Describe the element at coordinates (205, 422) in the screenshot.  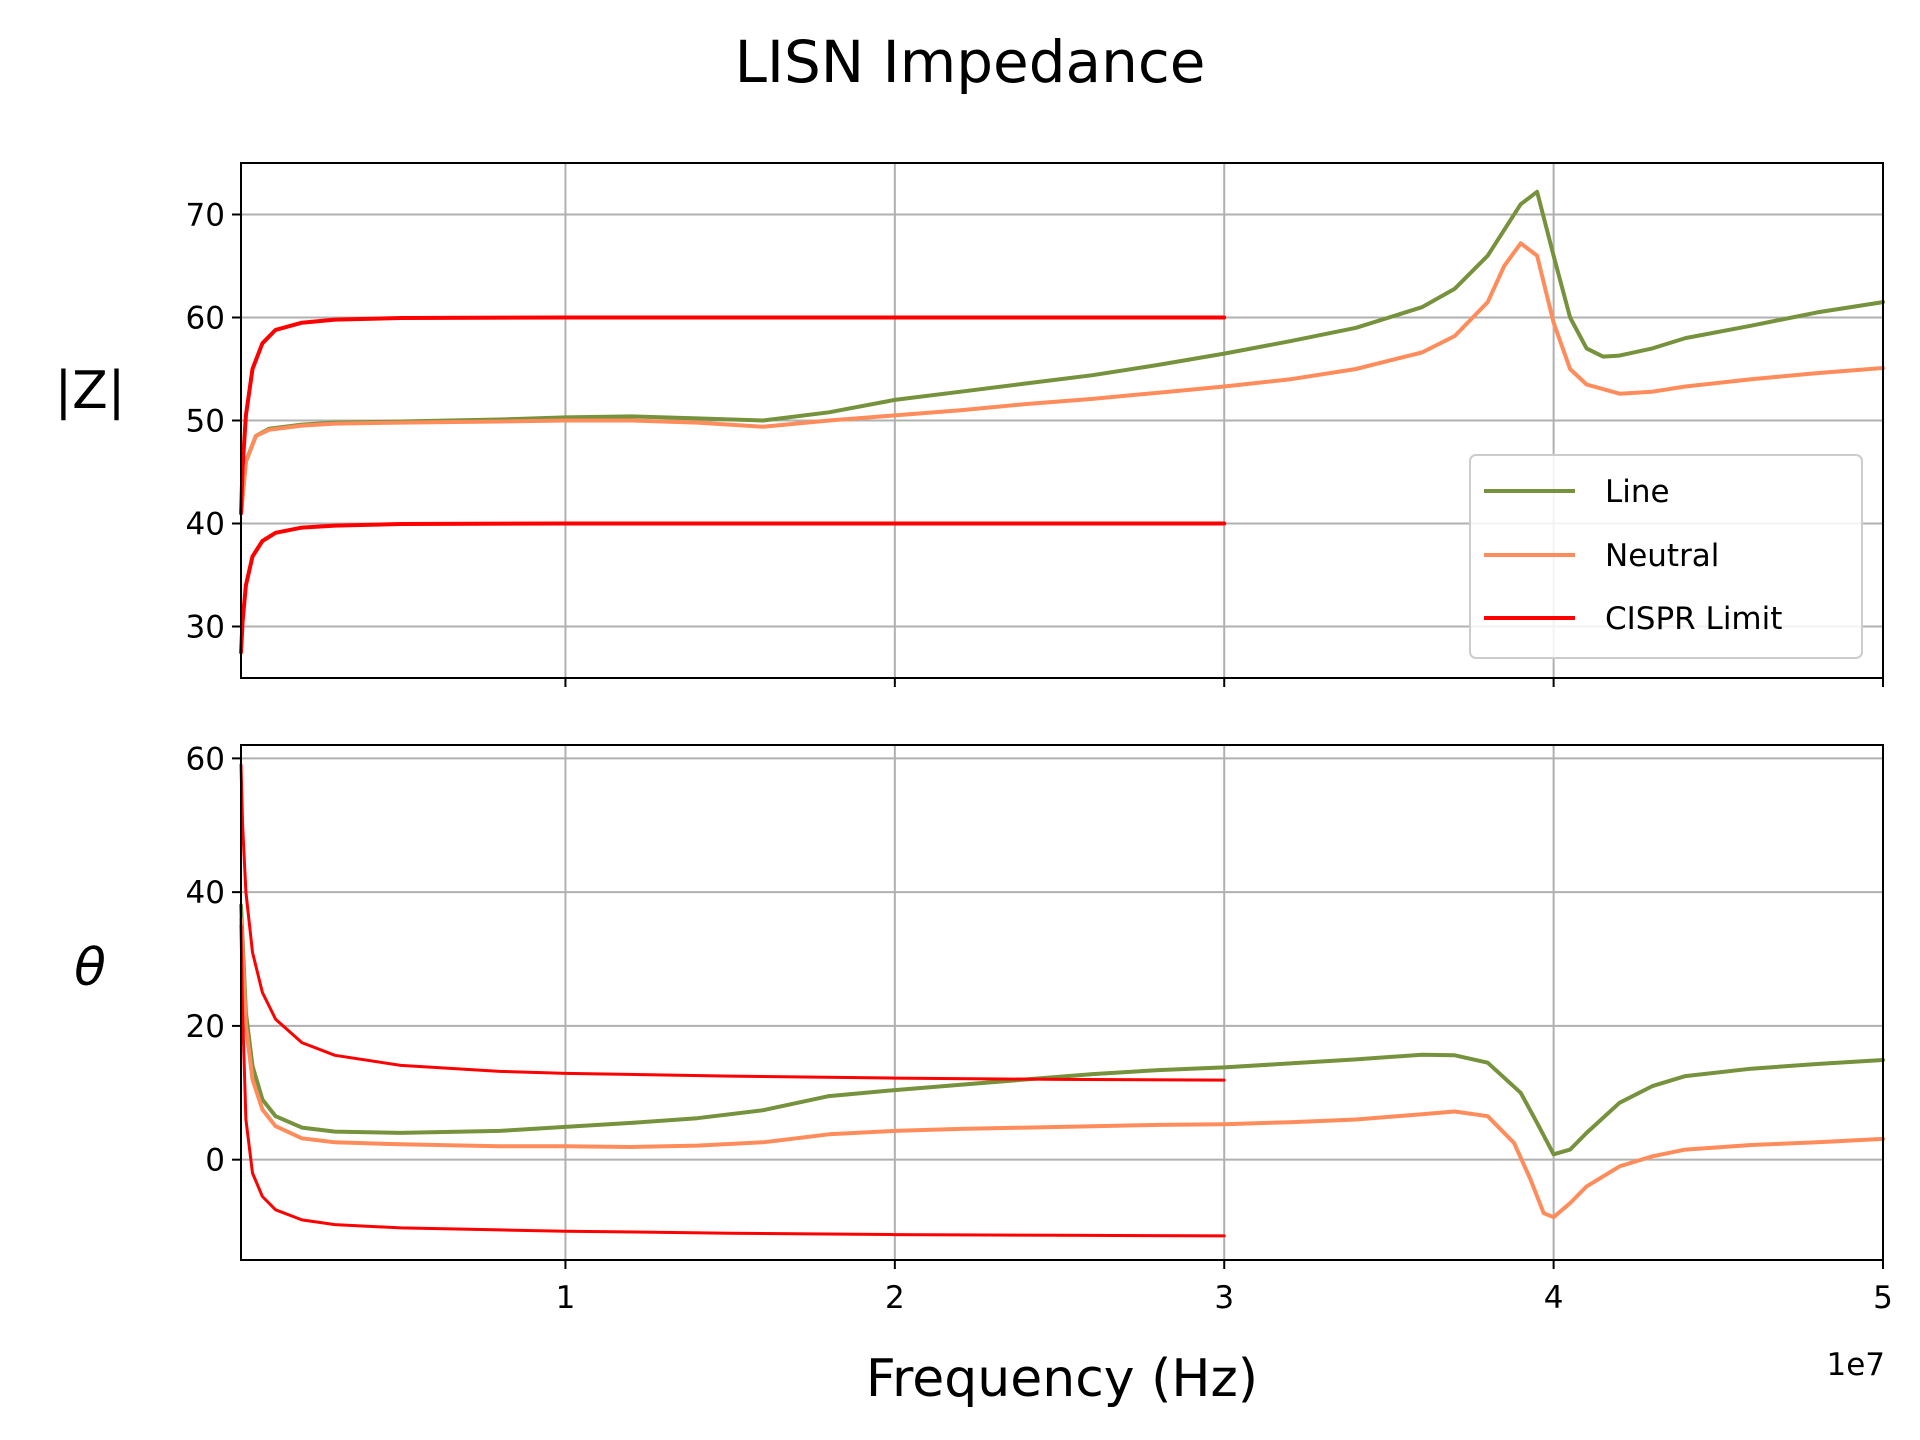
I see `top-ytick-label-2: 50` at that location.